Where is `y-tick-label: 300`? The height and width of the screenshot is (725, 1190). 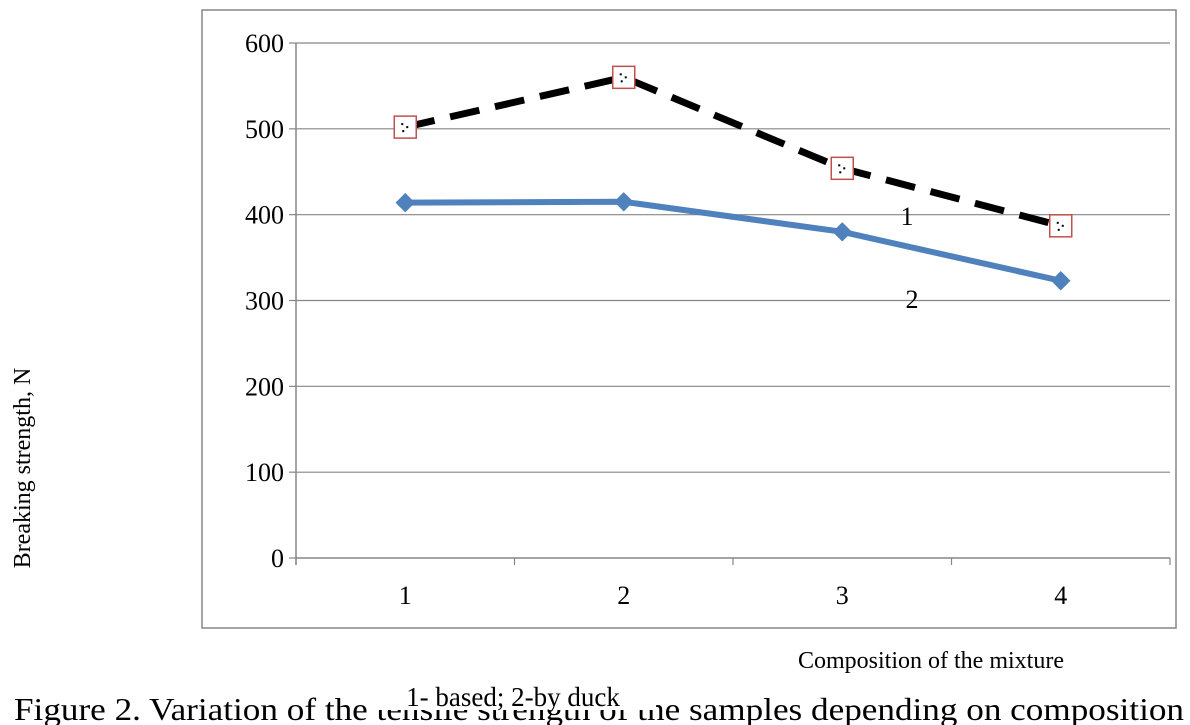
y-tick-label: 300 is located at coordinates (264, 301).